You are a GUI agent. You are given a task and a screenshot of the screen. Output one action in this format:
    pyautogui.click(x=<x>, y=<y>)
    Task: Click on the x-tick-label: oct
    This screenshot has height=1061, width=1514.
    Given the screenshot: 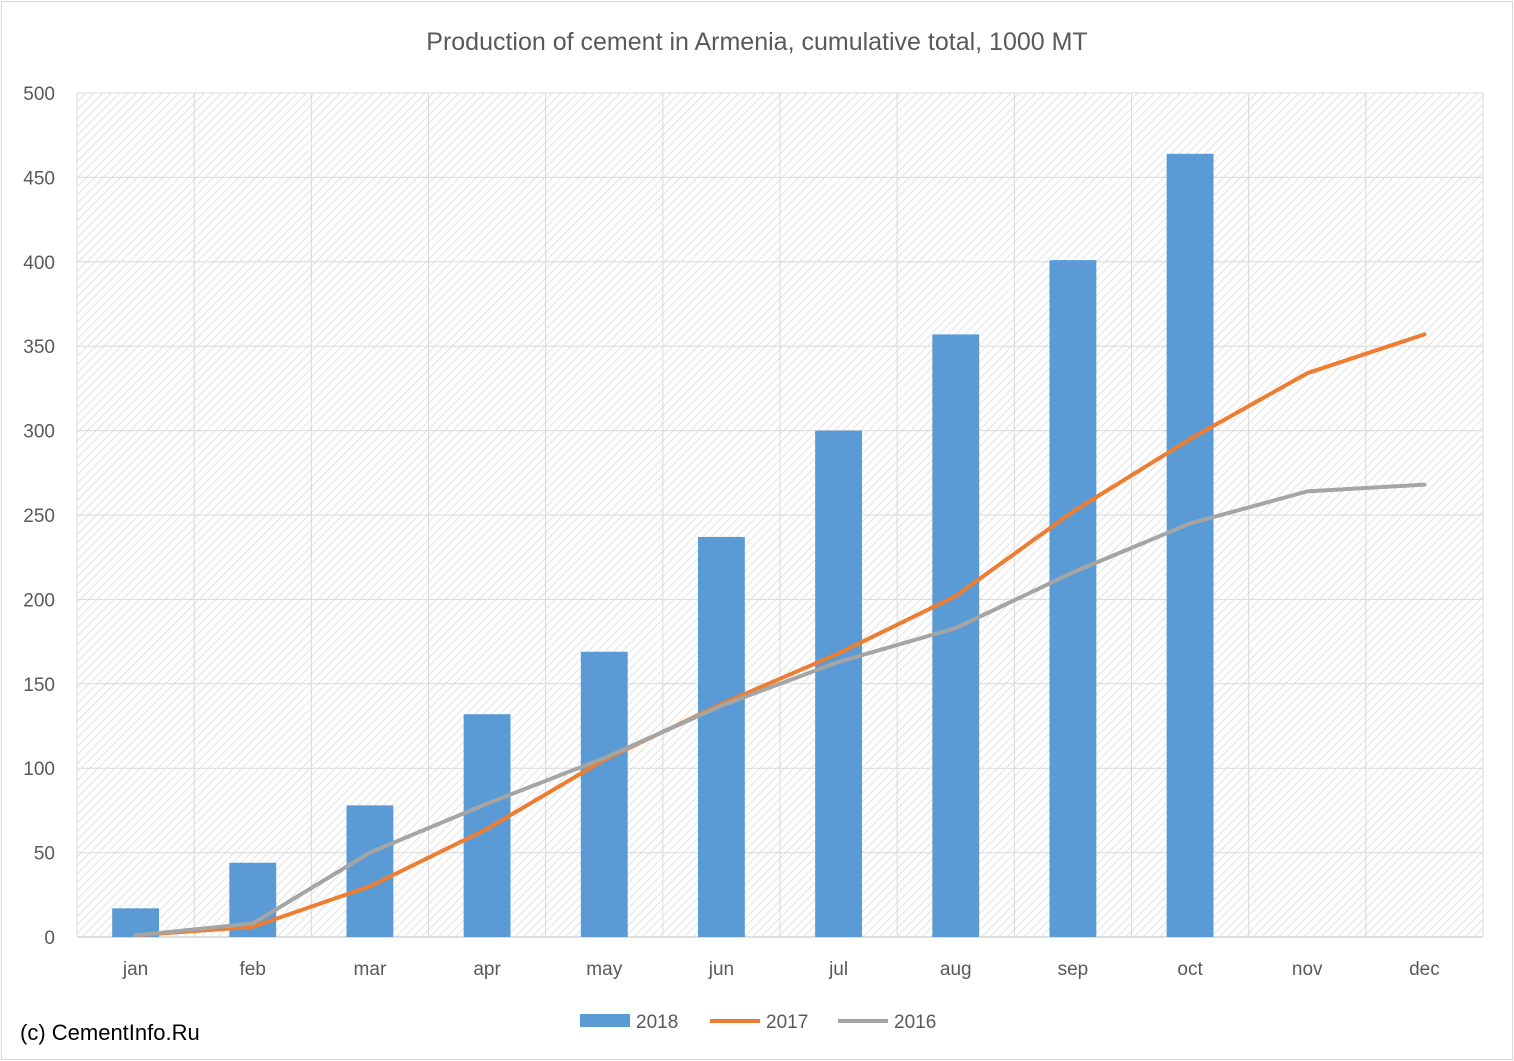 What is the action you would take?
    pyautogui.click(x=1190, y=969)
    